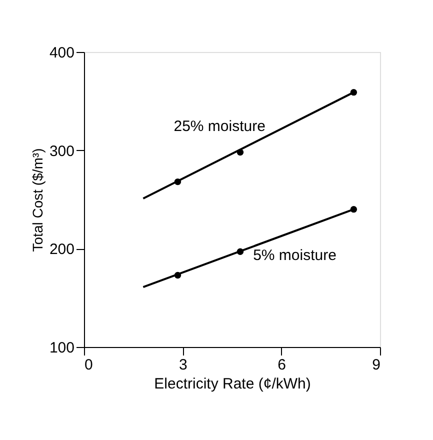 This screenshot has height=440, width=433. Describe the element at coordinates (282, 365) in the screenshot. I see `x-tick-label: 6` at that location.